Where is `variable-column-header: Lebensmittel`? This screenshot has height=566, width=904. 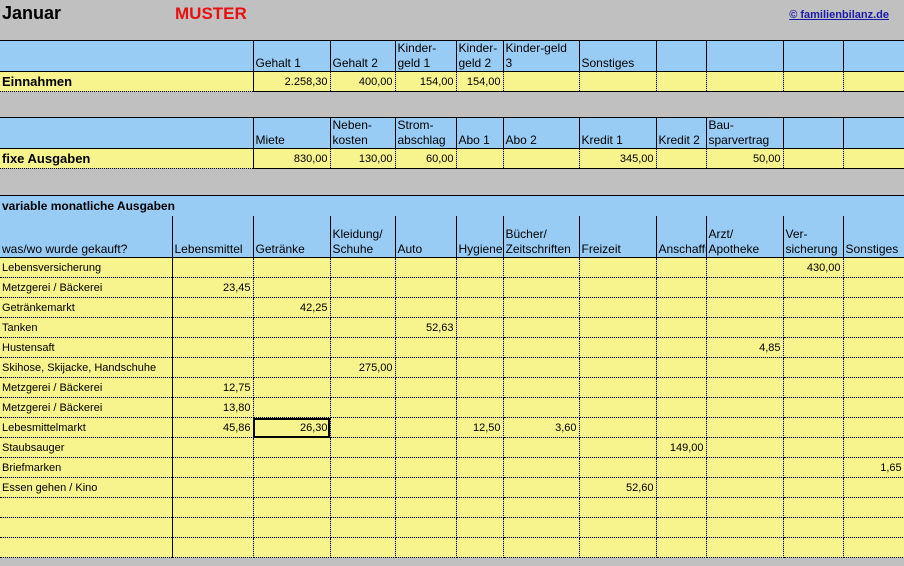 variable-column-header: Lebensmittel is located at coordinates (213, 236).